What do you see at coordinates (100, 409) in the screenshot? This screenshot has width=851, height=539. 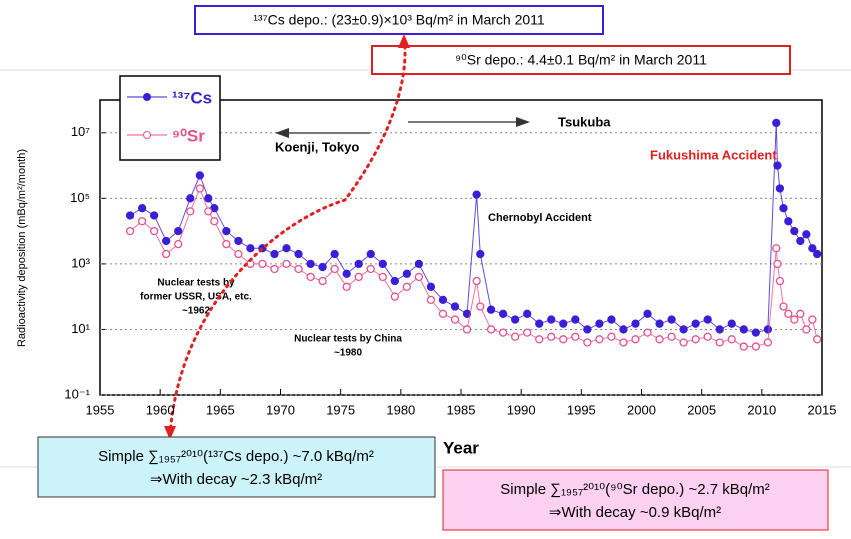 I see `x-tick-label: 1955` at bounding box center [100, 409].